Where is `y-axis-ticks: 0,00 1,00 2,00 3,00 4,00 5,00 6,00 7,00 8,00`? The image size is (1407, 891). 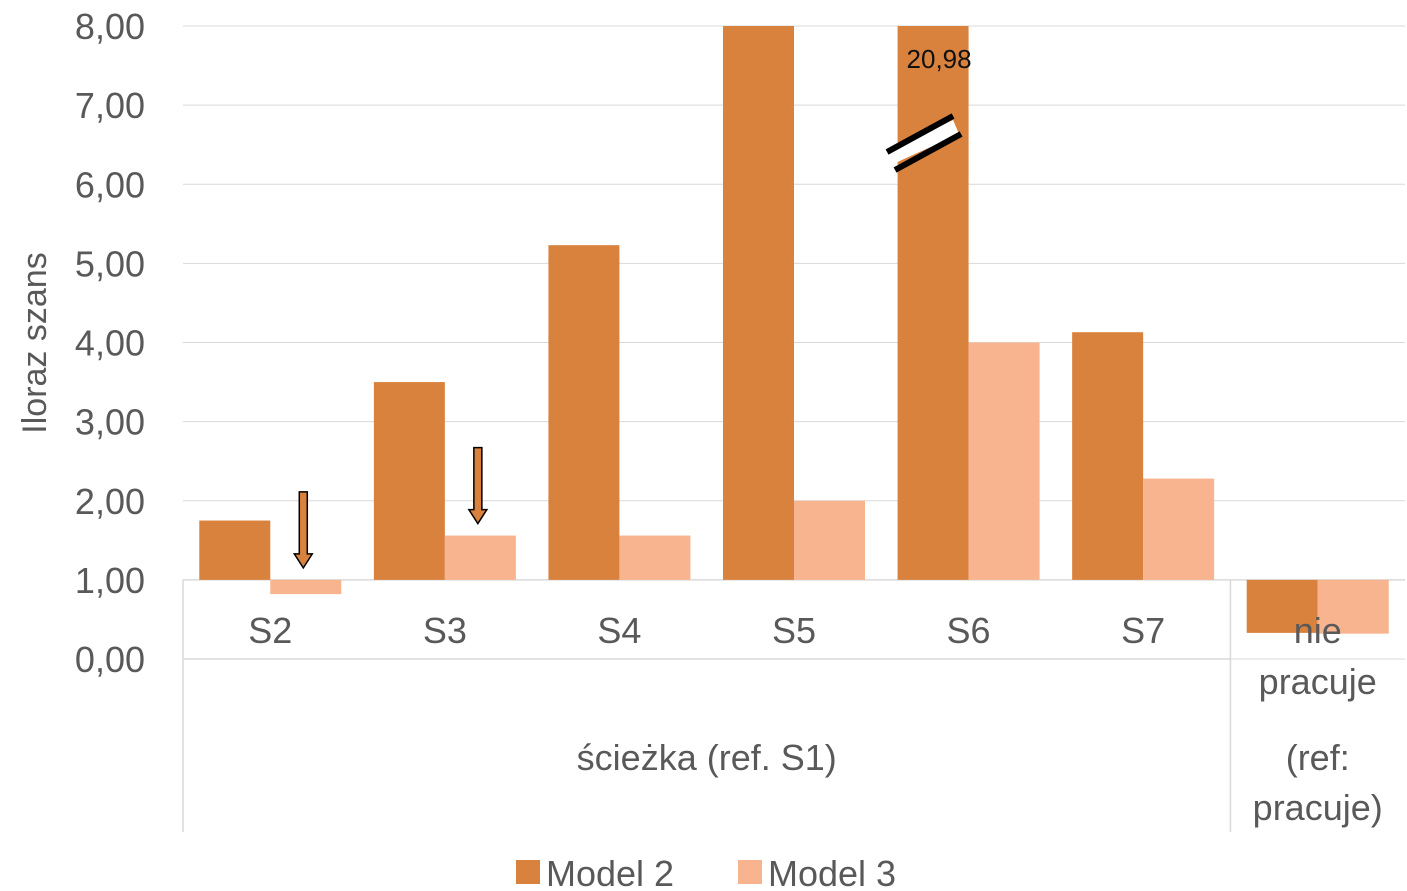 y-axis-ticks: 0,00 1,00 2,00 3,00 4,00 5,00 6,00 7,00 8,00 is located at coordinates (110, 343).